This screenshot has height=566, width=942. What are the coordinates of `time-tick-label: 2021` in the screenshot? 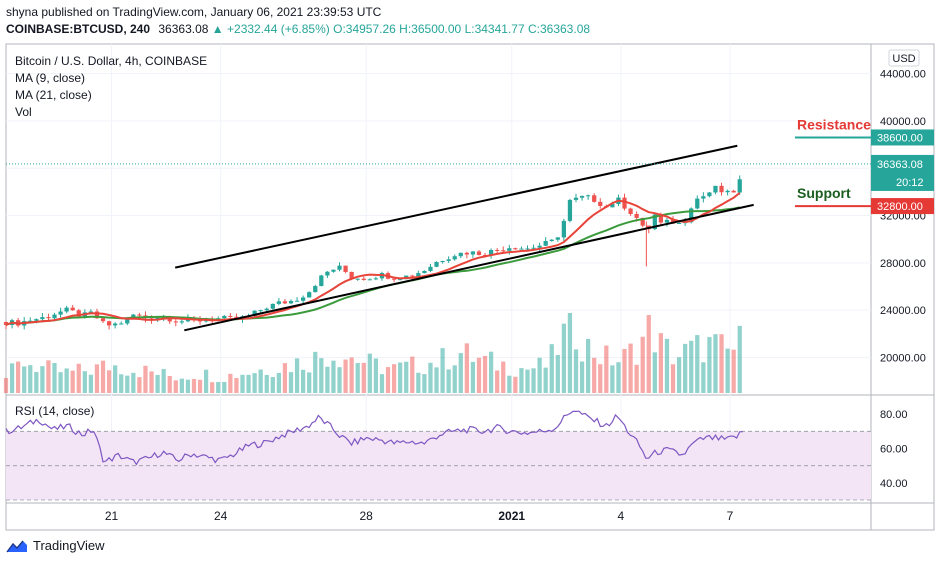 It's located at (511, 516).